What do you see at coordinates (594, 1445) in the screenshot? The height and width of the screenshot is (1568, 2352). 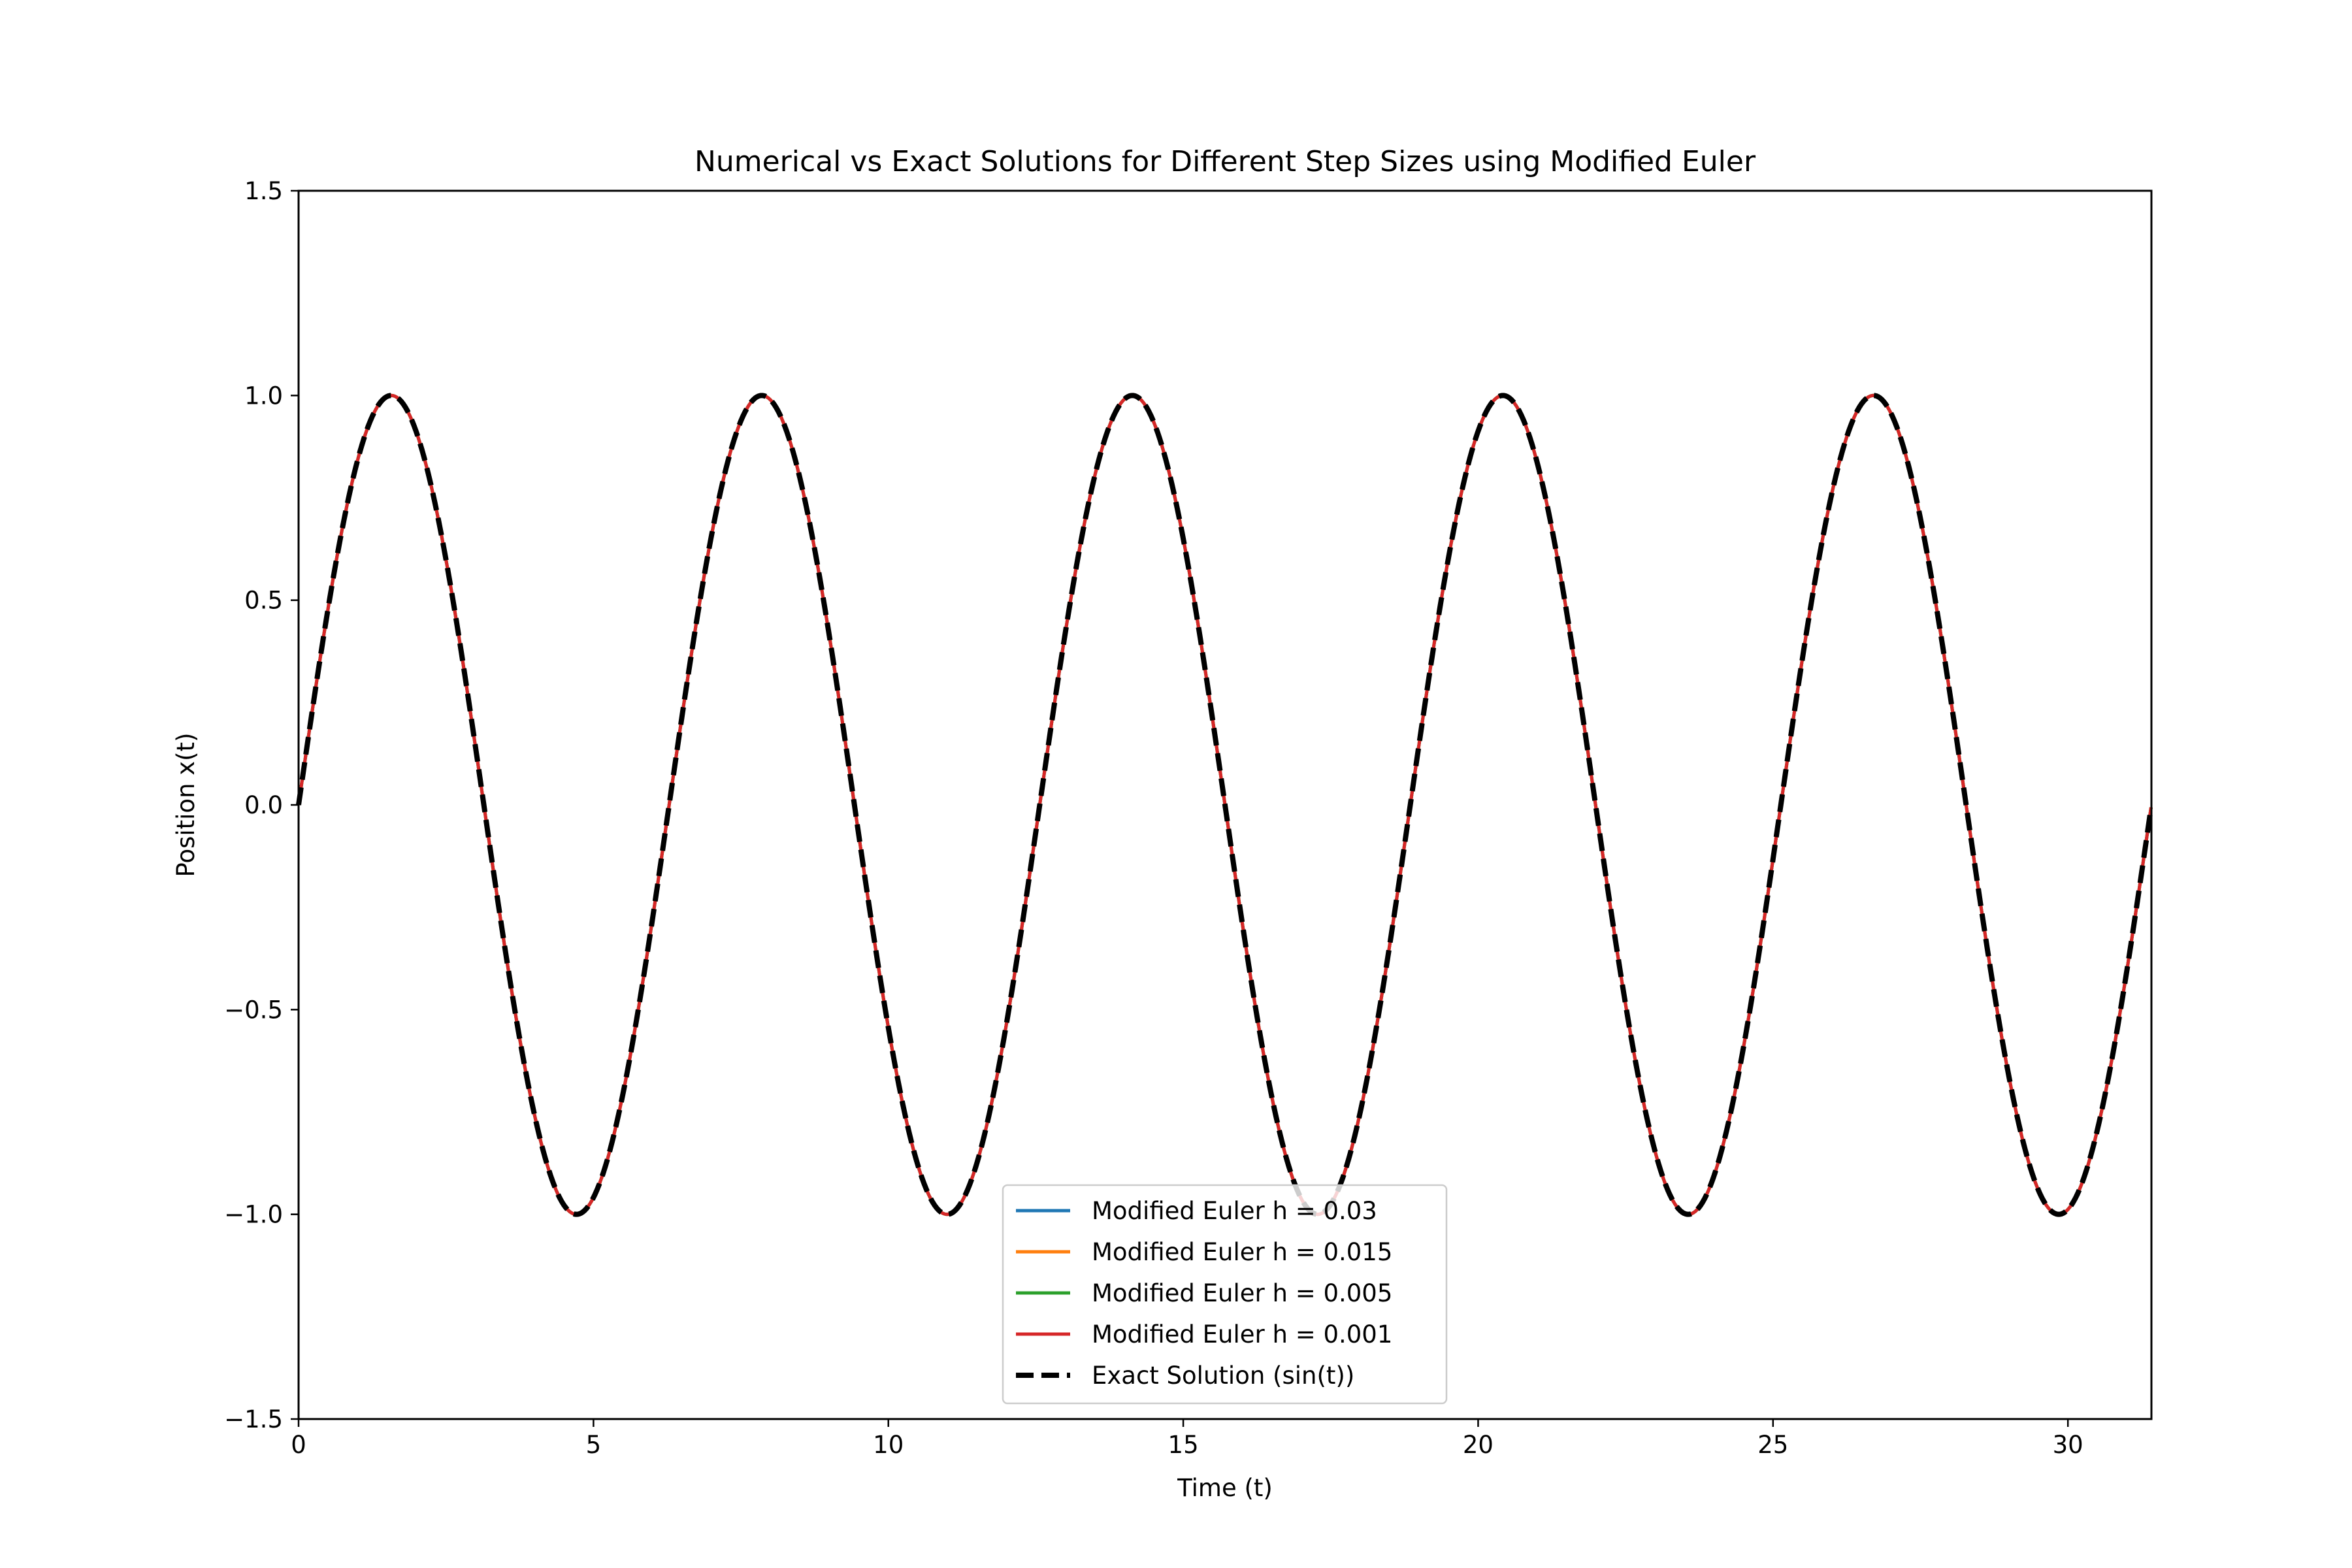 I see `x-tick-label: 5` at bounding box center [594, 1445].